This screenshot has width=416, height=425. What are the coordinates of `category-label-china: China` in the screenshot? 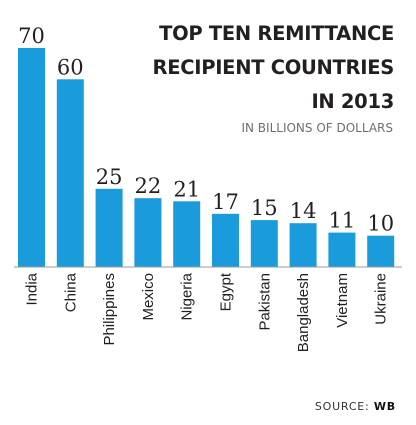 It's located at (70, 292).